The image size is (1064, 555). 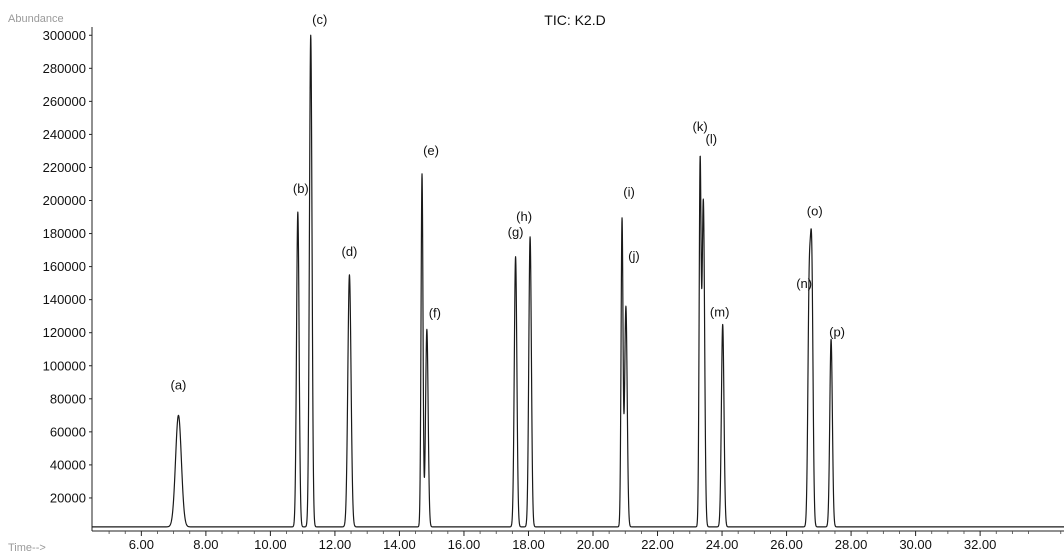 I want to click on y-tick-label: 280000, so click(x=64, y=68).